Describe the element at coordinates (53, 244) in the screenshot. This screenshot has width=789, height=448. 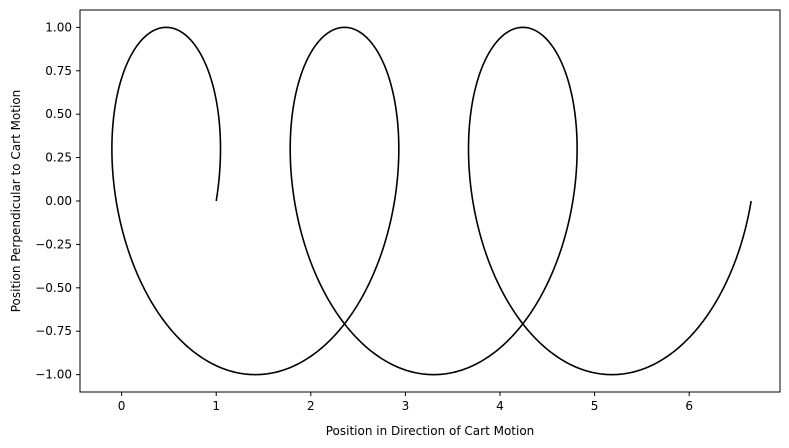
I see `y-tick-label: −0.25` at that location.